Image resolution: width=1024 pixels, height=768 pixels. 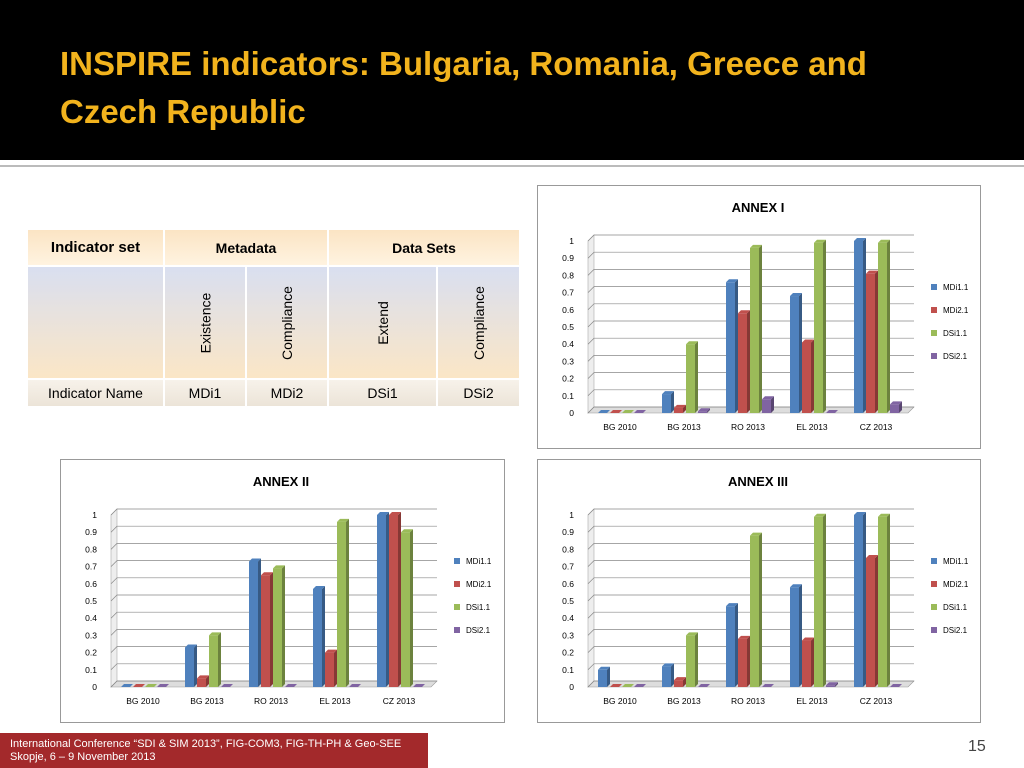 I want to click on chart-title: ANNEX I, so click(x=758, y=207).